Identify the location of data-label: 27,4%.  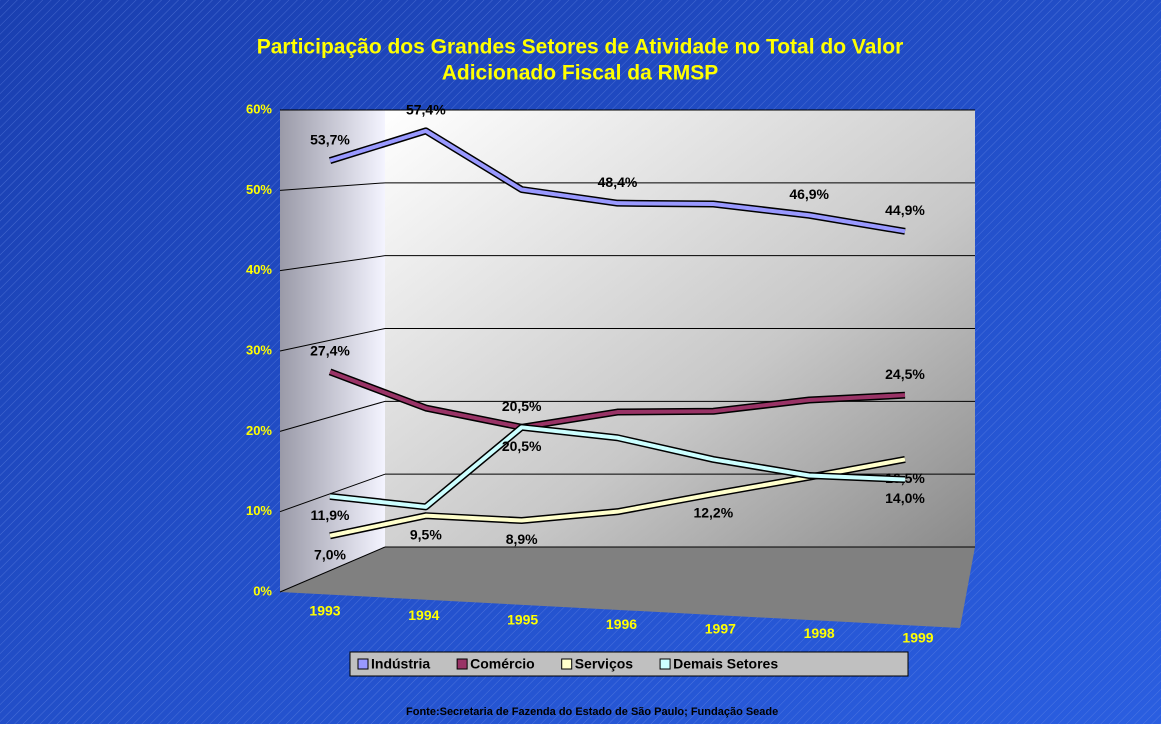
(330, 351).